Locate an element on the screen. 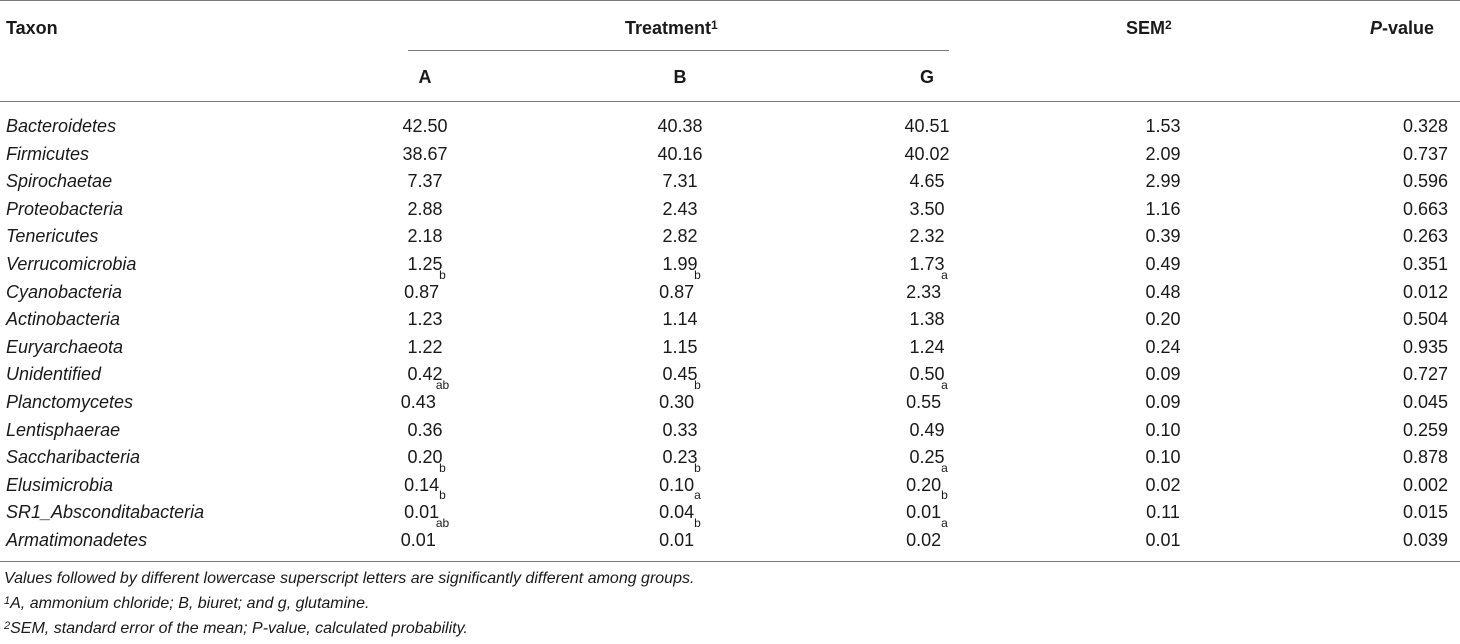  value-a-cell: 0.14b is located at coordinates (425, 480).